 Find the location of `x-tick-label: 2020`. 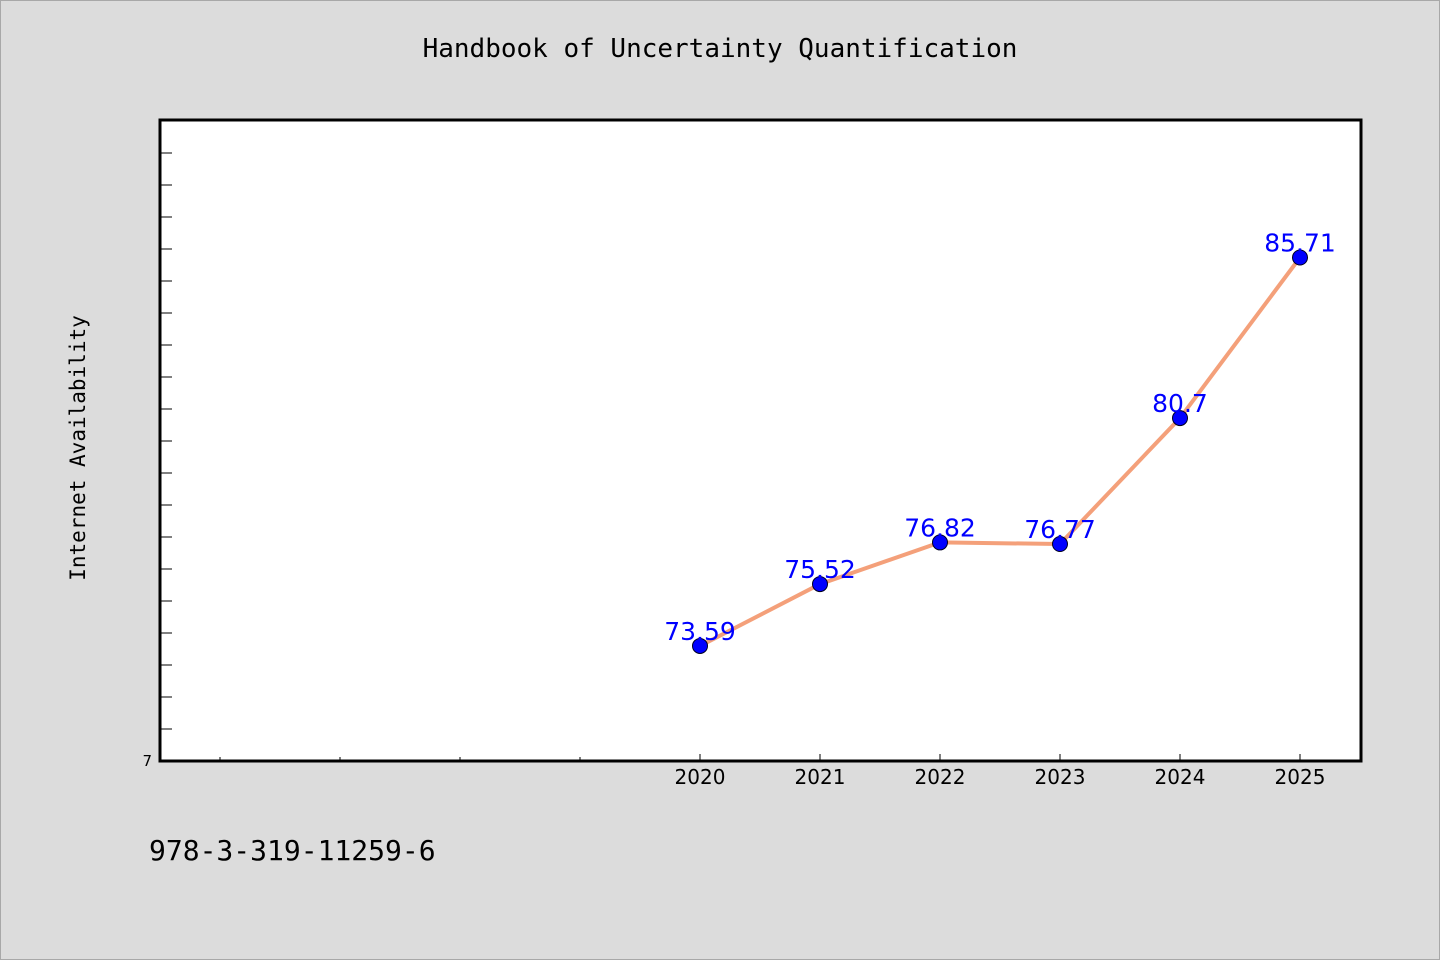

x-tick-label: 2020 is located at coordinates (700, 777).